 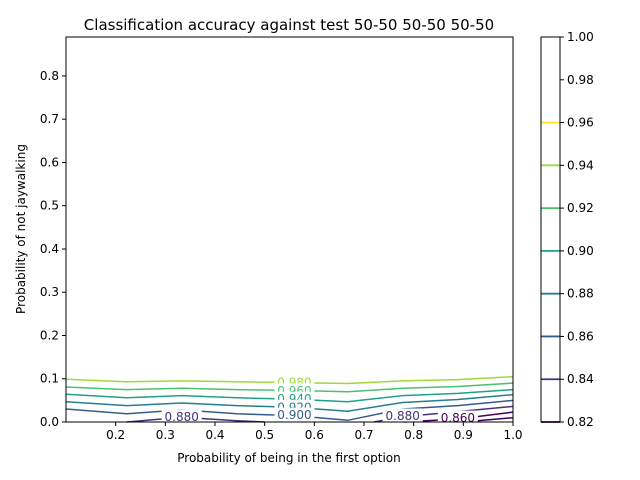 What do you see at coordinates (288, 458) in the screenshot?
I see `x-axis-label: Probability of being in the first option` at bounding box center [288, 458].